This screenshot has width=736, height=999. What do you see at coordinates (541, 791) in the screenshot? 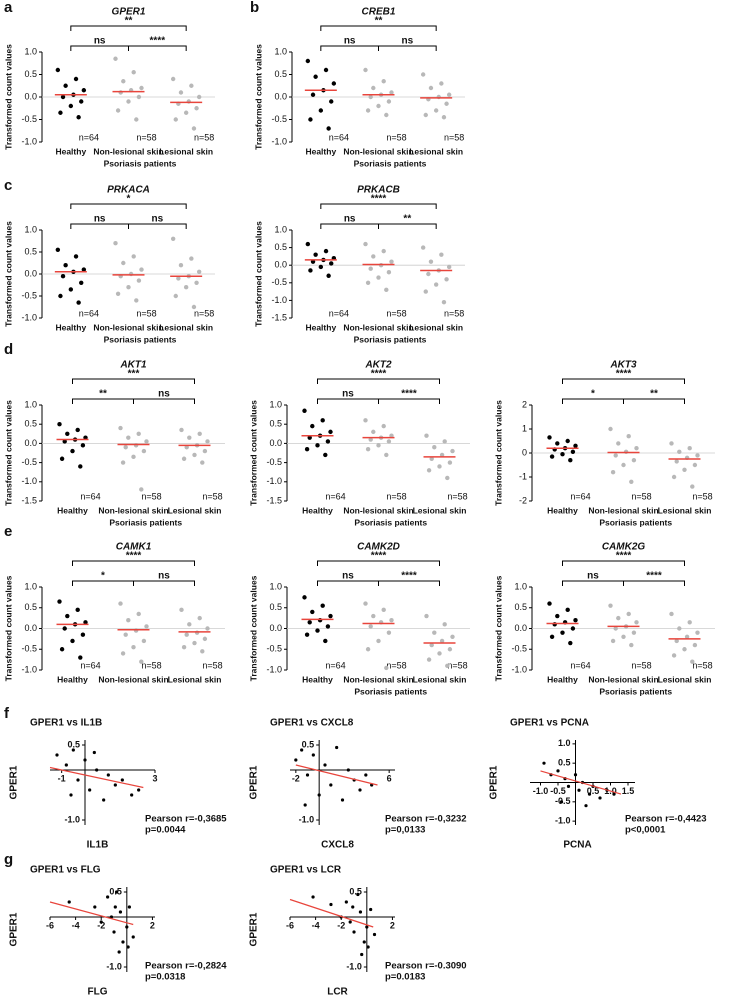
I see `x-tick-label: -1.0` at bounding box center [541, 791].